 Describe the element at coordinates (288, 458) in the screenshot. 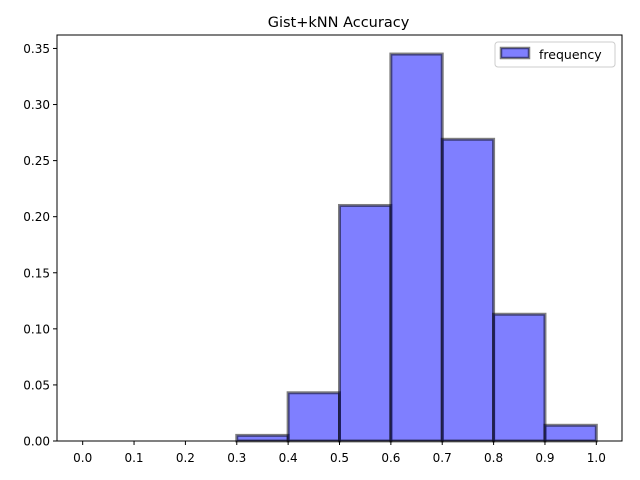

I see `x-tick-label: 0.4` at that location.